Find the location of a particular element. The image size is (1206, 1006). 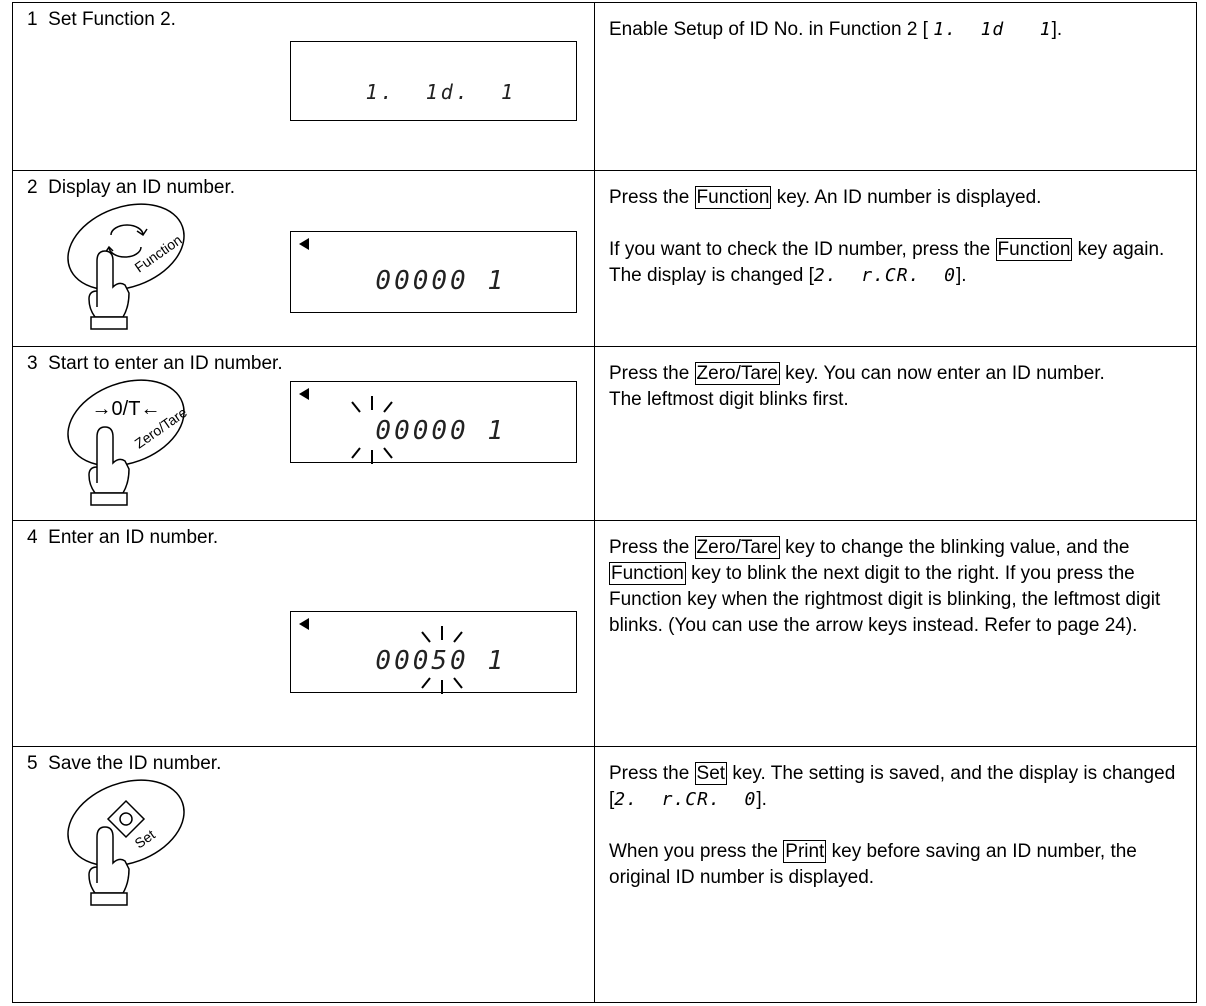

step-heading: 4 Enter an ID number. is located at coordinates (122, 538).